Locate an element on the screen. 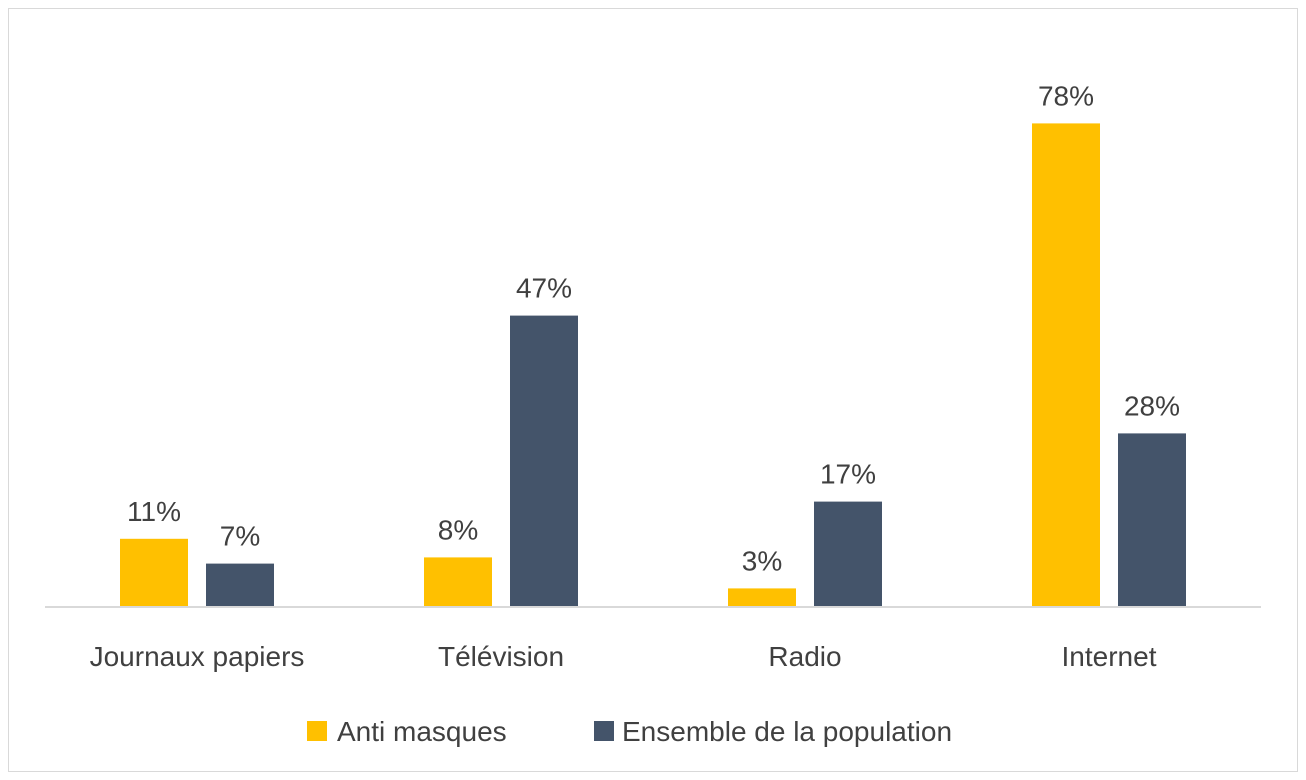 This screenshot has width=1306, height=780. data-label-ensemble-2: 17% is located at coordinates (848, 474).